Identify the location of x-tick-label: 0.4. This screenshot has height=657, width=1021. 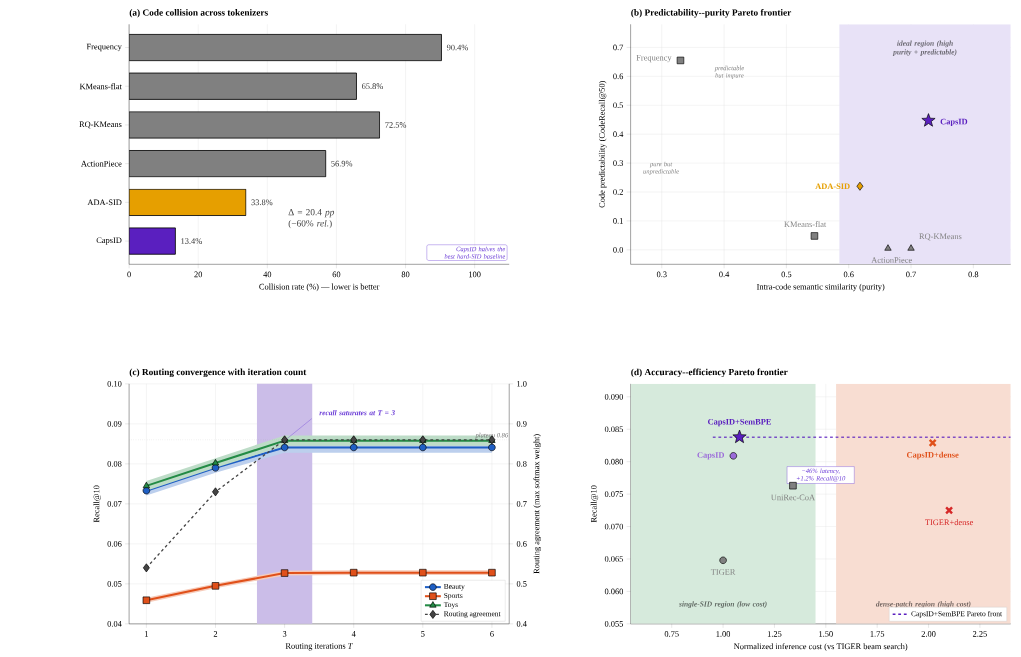
(724, 274).